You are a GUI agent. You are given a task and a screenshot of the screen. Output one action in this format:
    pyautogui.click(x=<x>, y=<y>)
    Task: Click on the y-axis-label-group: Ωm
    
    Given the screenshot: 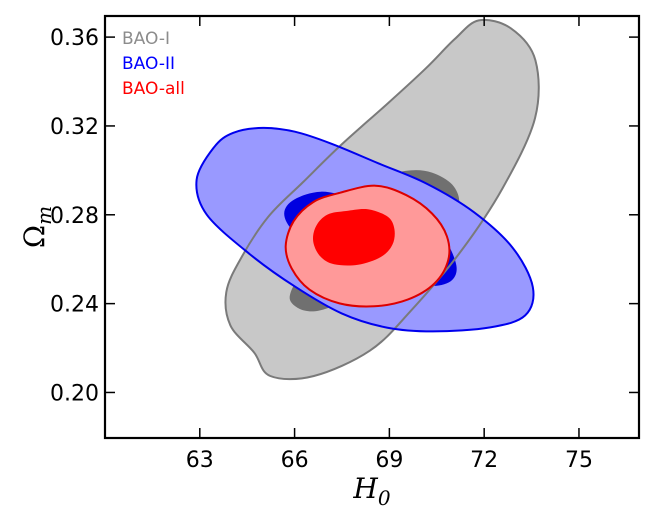 What is the action you would take?
    pyautogui.click(x=37, y=227)
    